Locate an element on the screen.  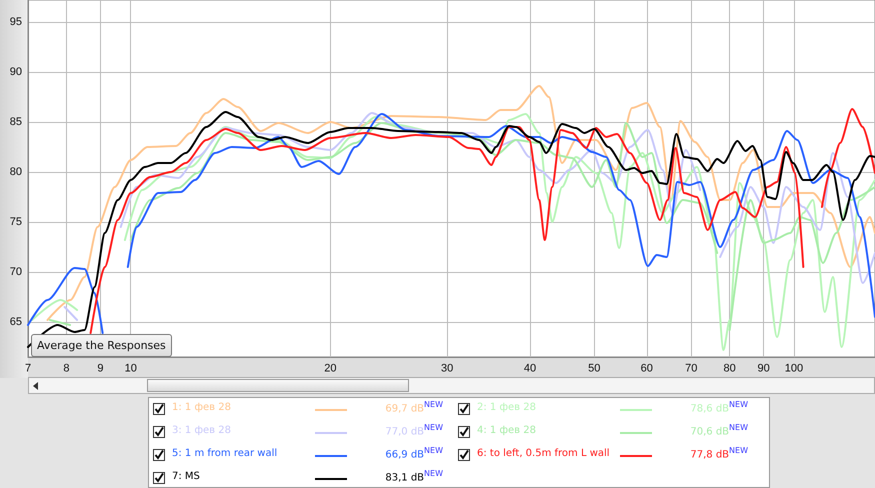
text: 6: to left, 0.5m from L wall is located at coordinates (543, 453).